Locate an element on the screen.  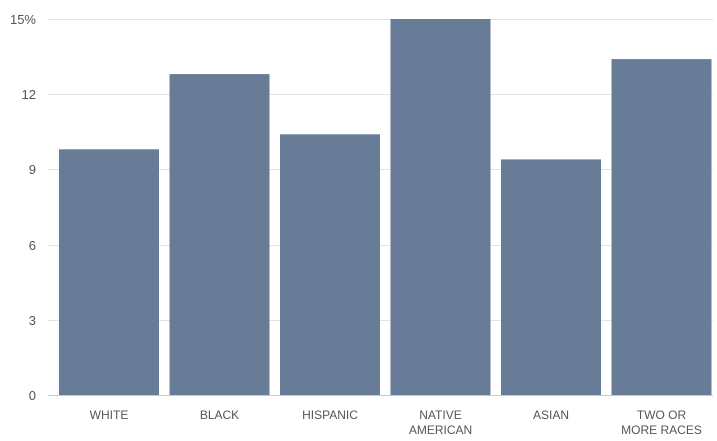
x-tick-label: WHITE is located at coordinates (109, 415).